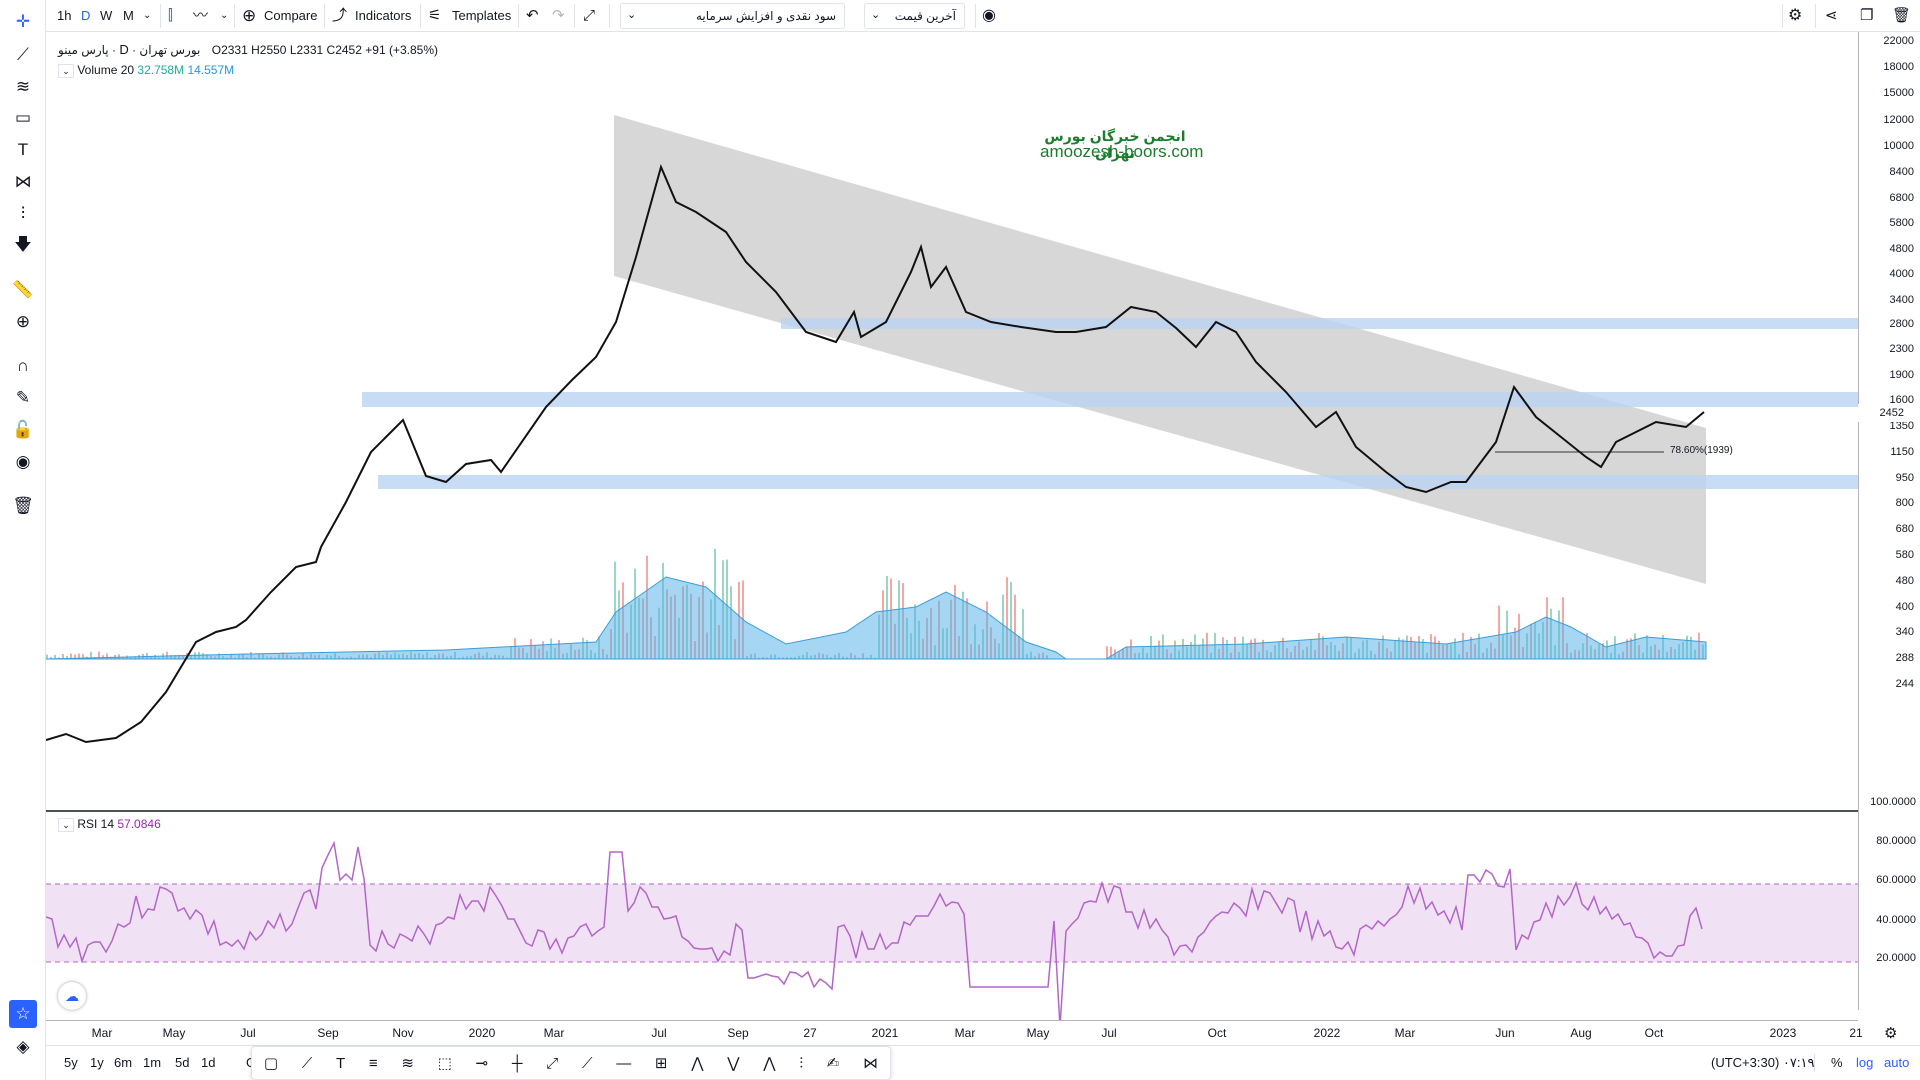  Describe the element at coordinates (170, 15) in the screenshot. I see `candles-icon: ⫿` at that location.